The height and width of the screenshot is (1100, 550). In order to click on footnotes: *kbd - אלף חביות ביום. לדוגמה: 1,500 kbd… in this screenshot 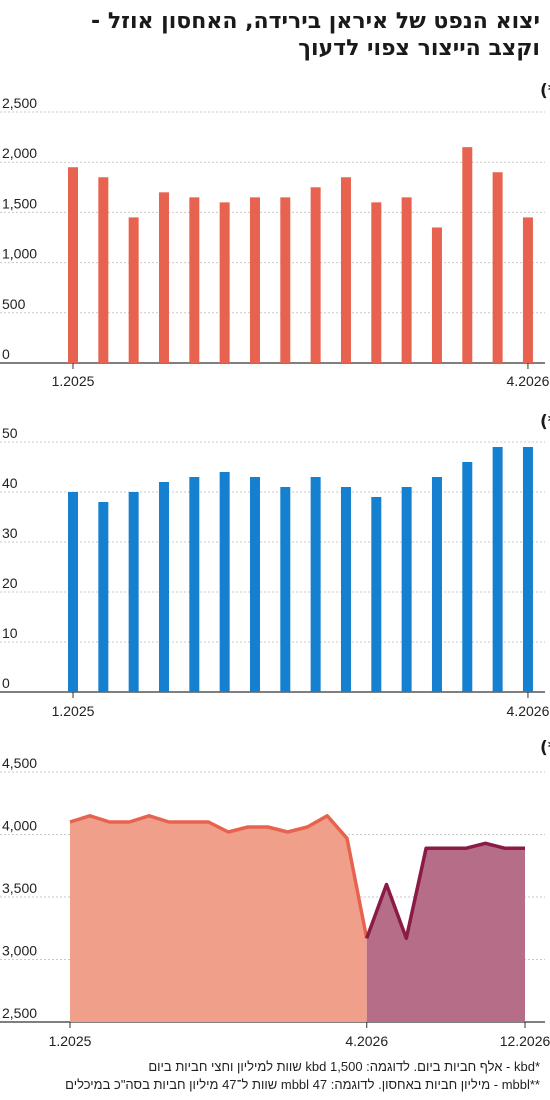, I will do `click(275, 1076)`.